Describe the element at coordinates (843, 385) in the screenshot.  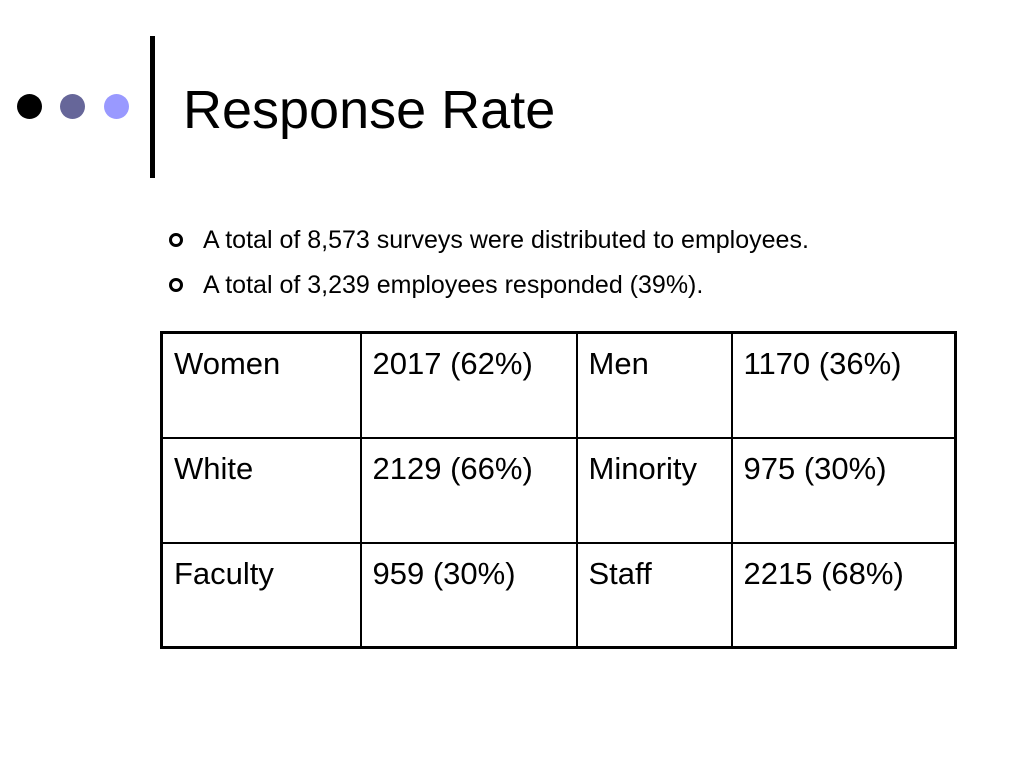
I see `table-cell-count: 1170 (36%)` at that location.